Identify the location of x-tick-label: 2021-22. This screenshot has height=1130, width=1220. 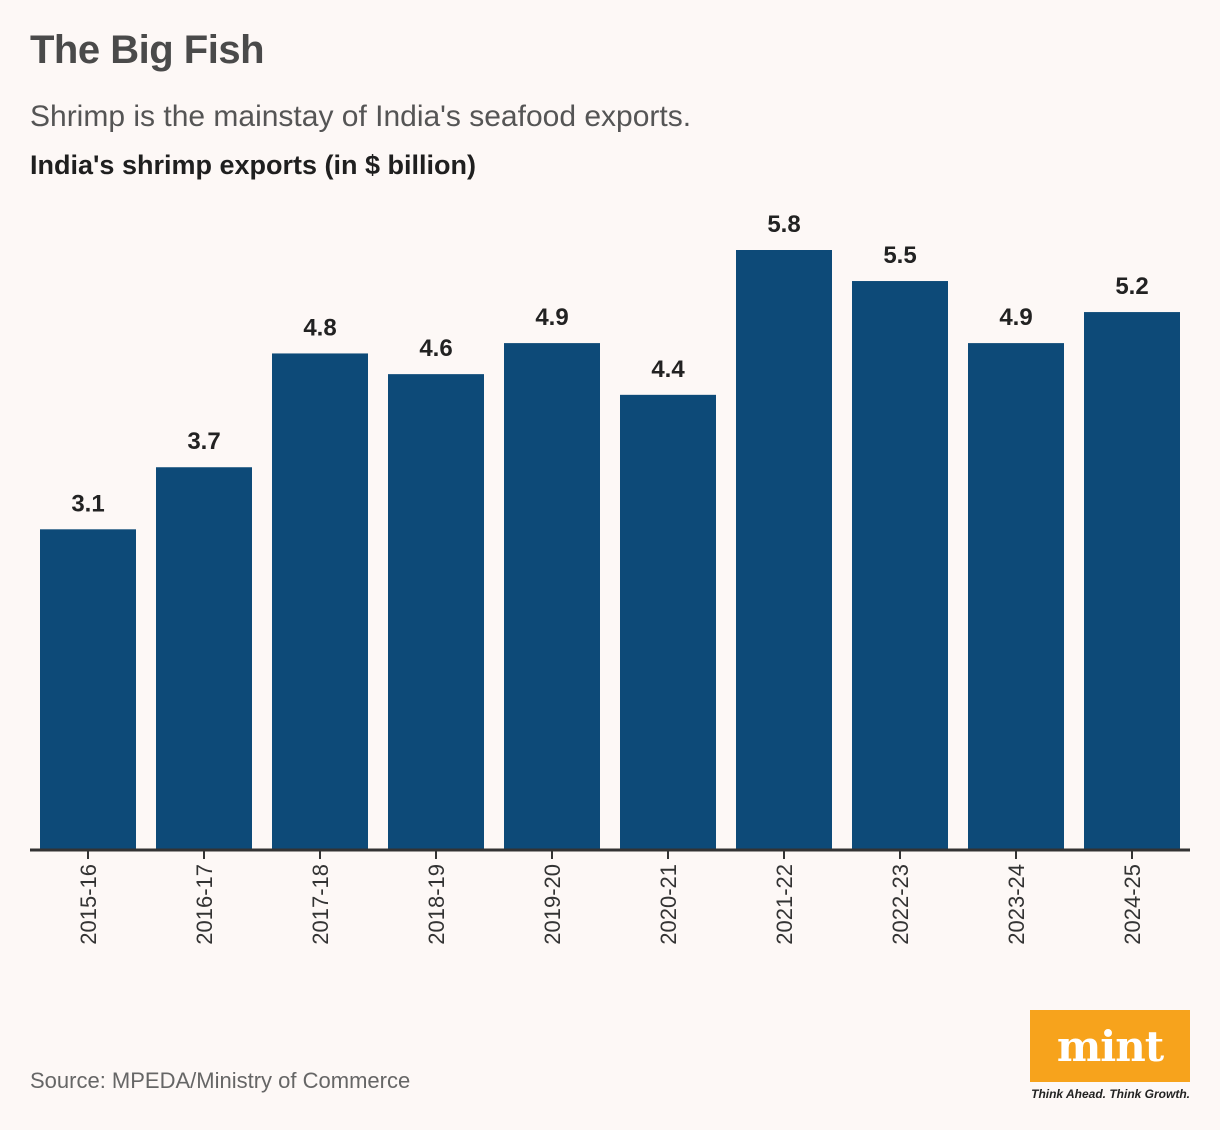
(784, 904).